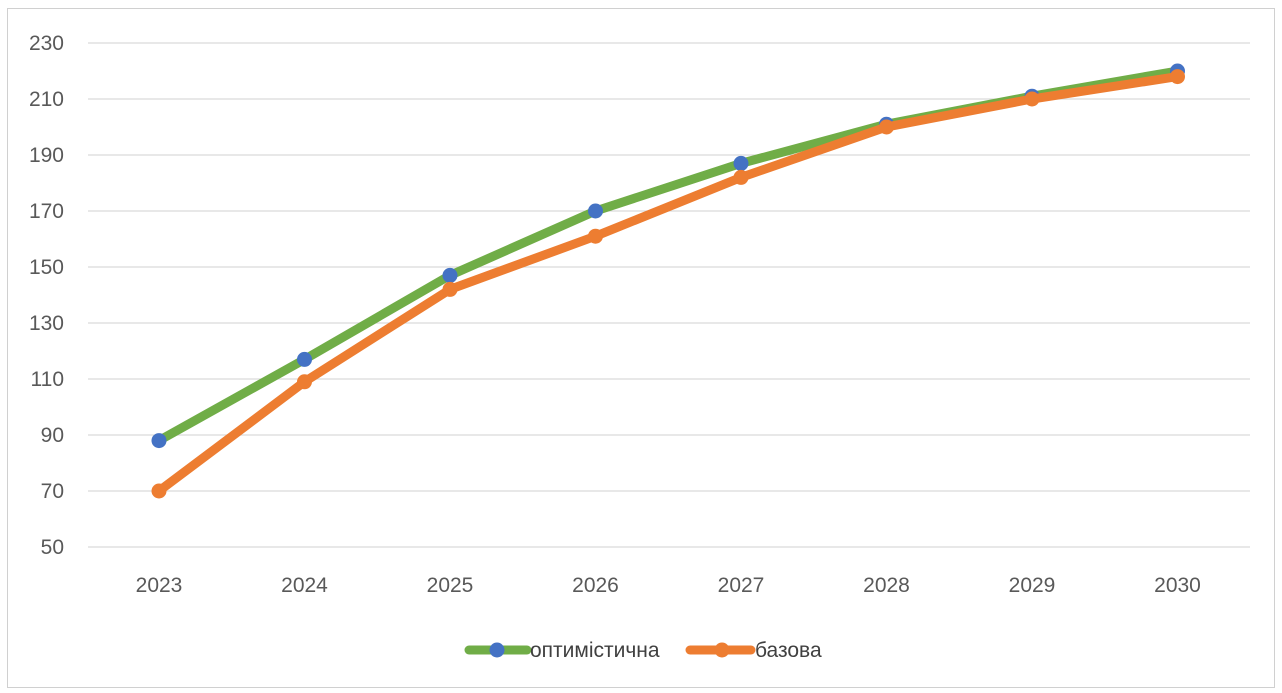  What do you see at coordinates (595, 650) in the screenshot?
I see `legend-label: оптимістична` at bounding box center [595, 650].